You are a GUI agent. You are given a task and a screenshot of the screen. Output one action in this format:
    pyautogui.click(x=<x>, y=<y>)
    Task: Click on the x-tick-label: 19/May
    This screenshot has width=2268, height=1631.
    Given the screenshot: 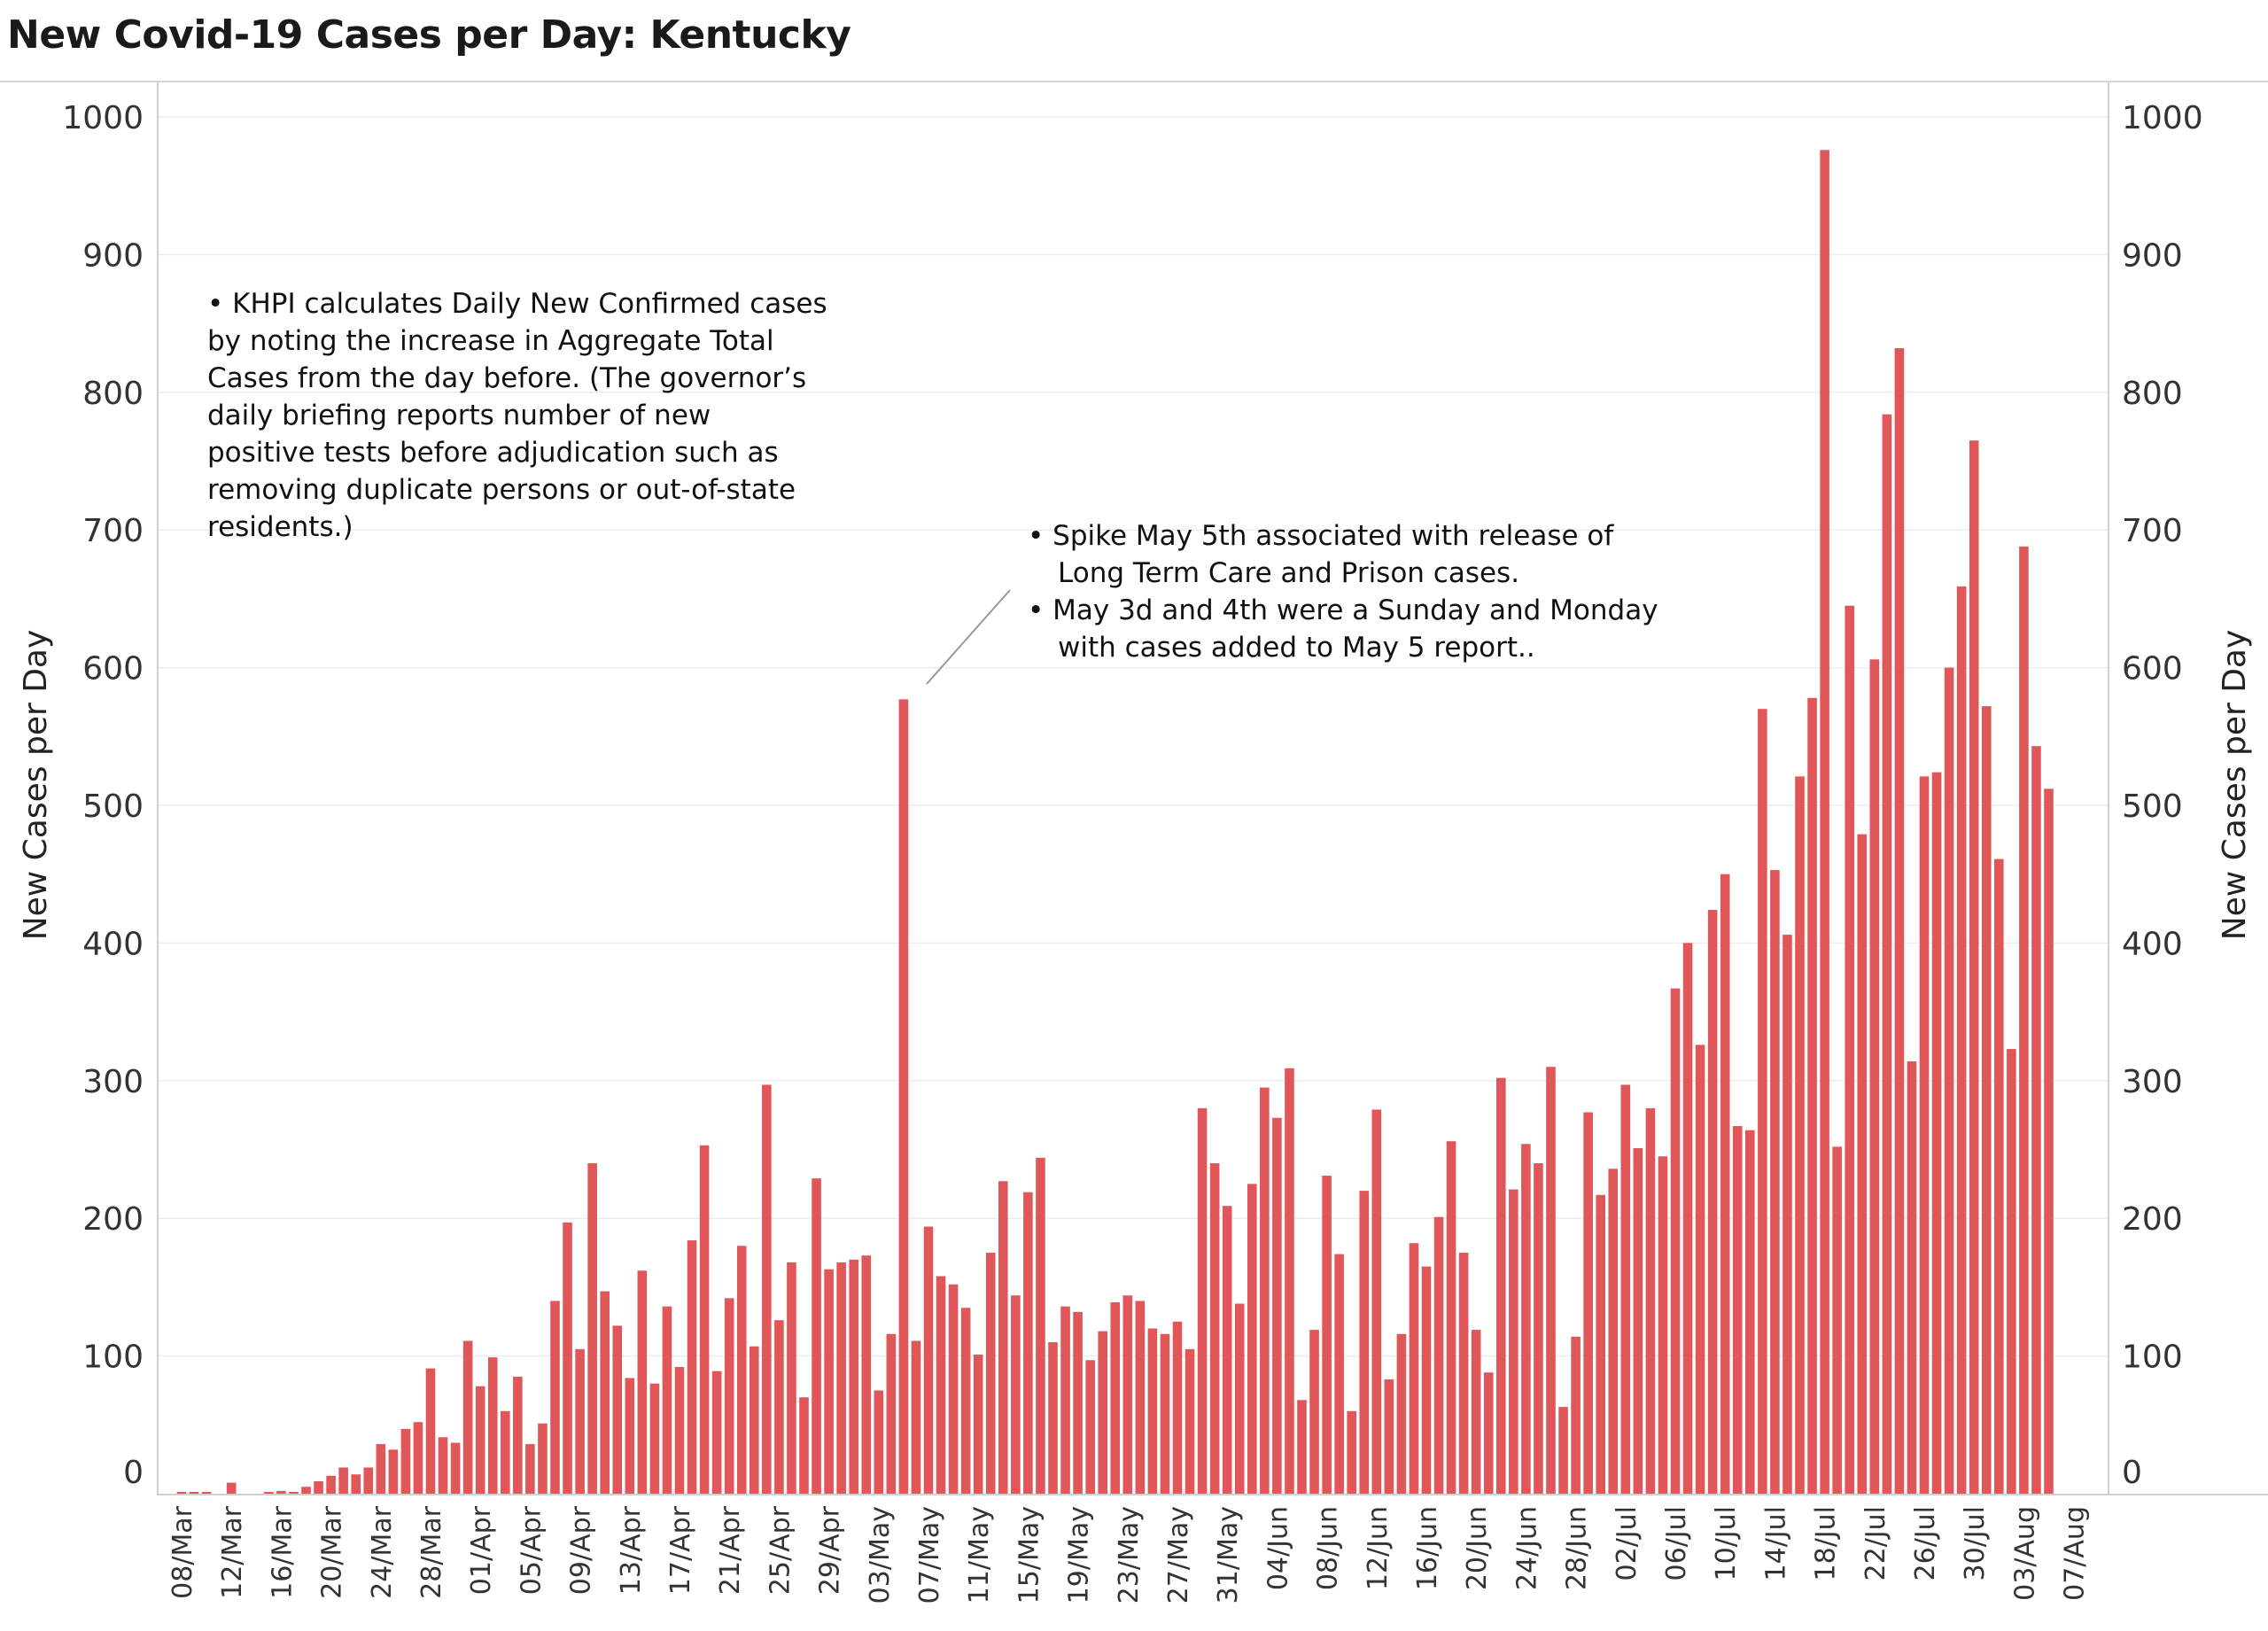 What is the action you would take?
    pyautogui.click(x=1079, y=1555)
    